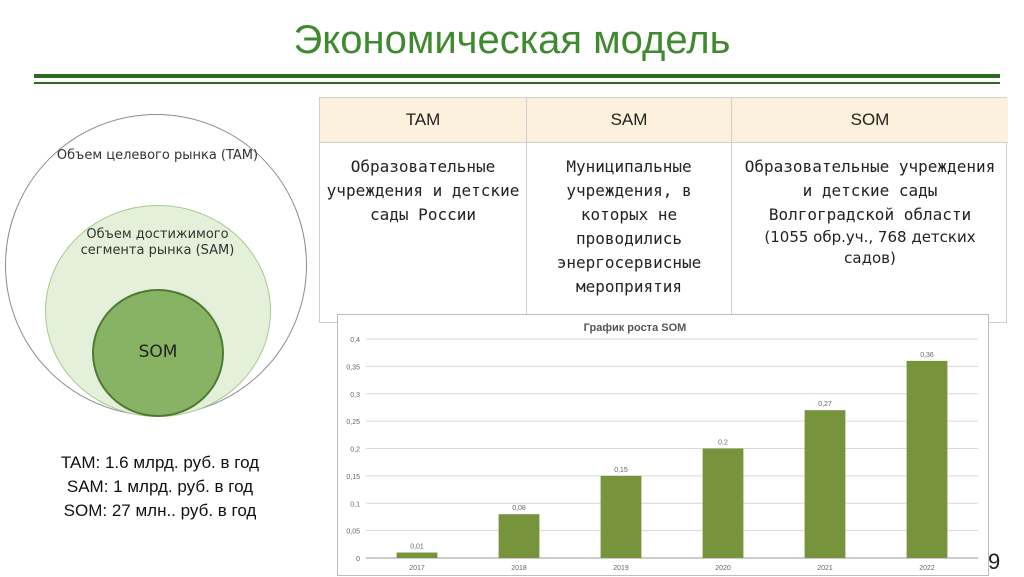  I want to click on x-tick-label: 2017, so click(417, 568).